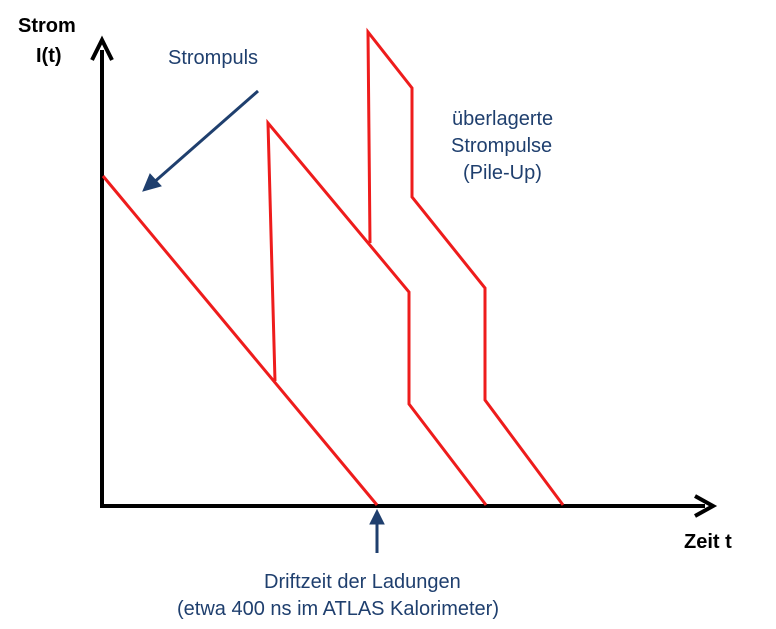 The height and width of the screenshot is (629, 776). I want to click on overlay-label-line-2: Strompulse, so click(501, 146).